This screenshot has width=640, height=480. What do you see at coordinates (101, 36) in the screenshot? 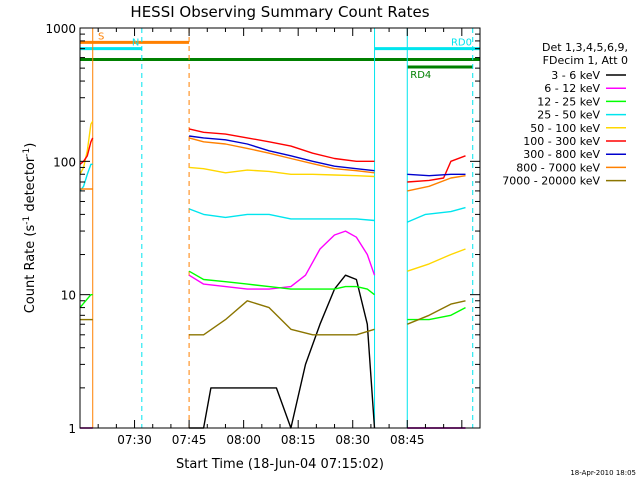
I see `flag-label-s: S` at bounding box center [101, 36].